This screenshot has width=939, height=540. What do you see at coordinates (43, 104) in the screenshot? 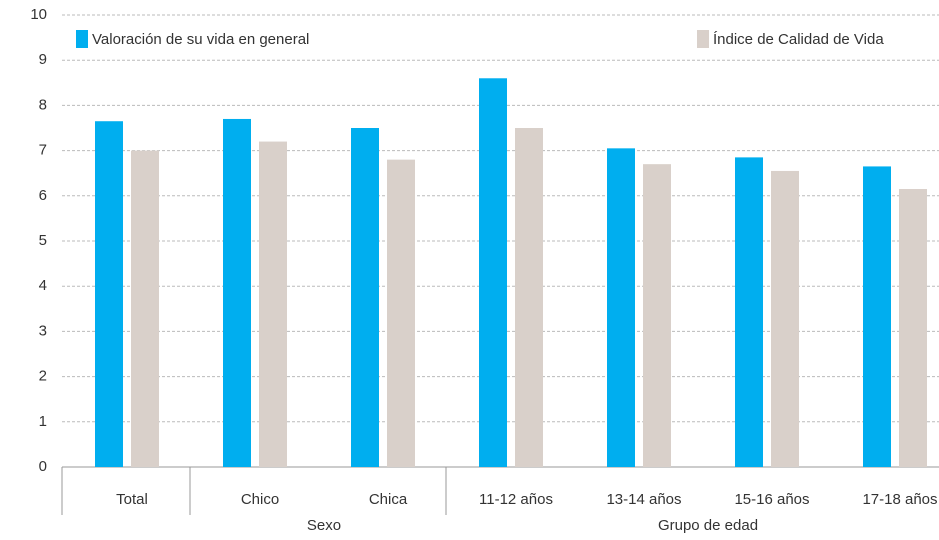
I see `y-tick-label: 8` at bounding box center [43, 104].